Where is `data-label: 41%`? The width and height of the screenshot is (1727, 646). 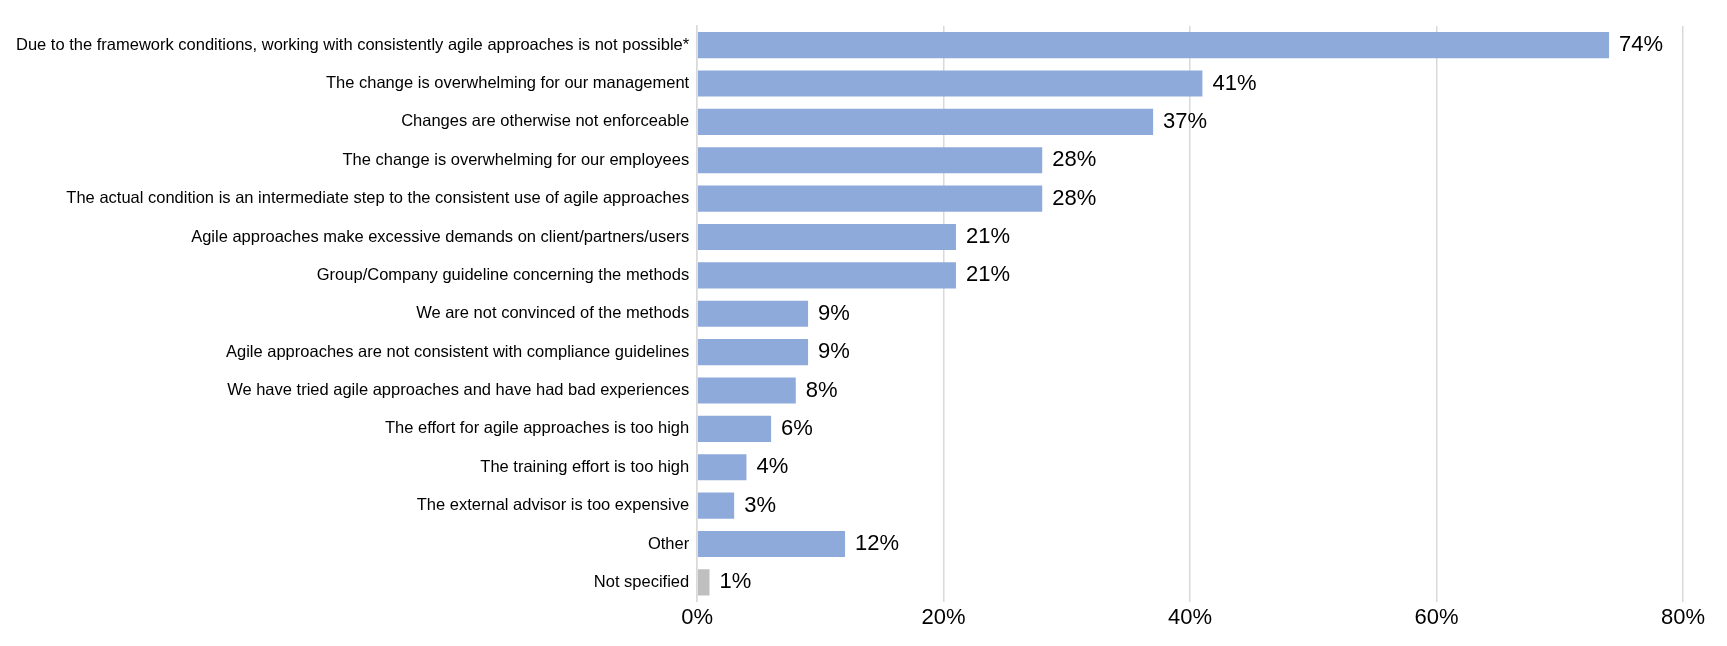 data-label: 41% is located at coordinates (1234, 82).